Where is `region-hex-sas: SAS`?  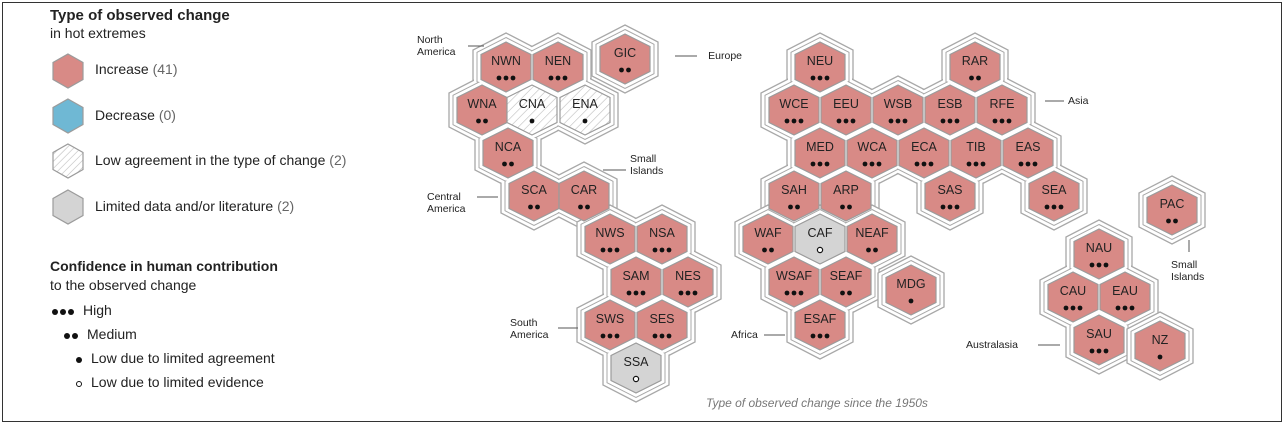 region-hex-sas: SAS is located at coordinates (950, 196).